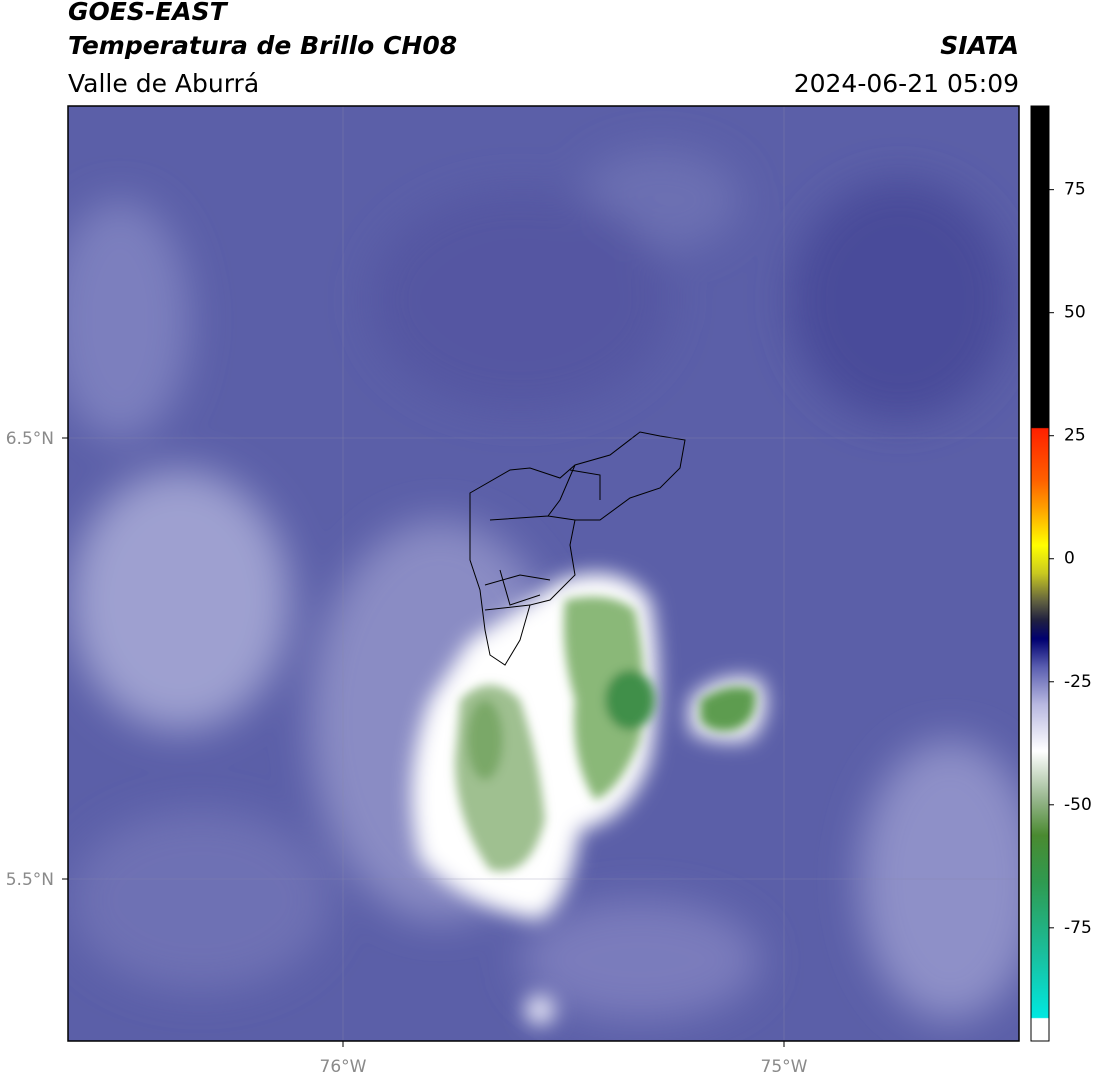 The width and height of the screenshot is (1094, 1078). I want to click on region: Valle de Aburrá, so click(163, 83).